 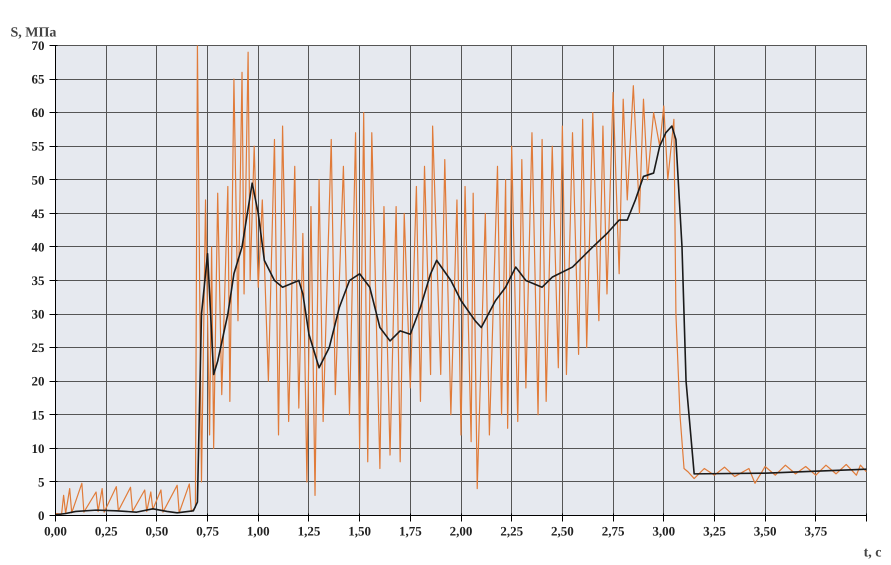 What do you see at coordinates (41, 482) in the screenshot?
I see `y-tick-label: 5` at bounding box center [41, 482].